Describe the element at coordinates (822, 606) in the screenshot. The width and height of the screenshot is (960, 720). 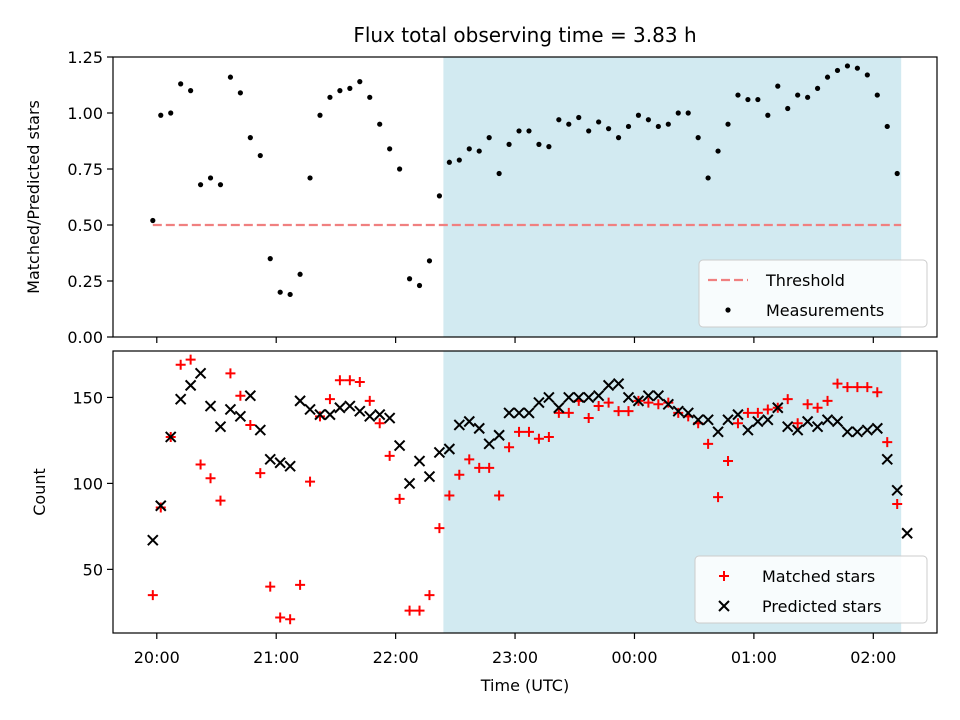
I see `legend-label: Predicted stars` at that location.